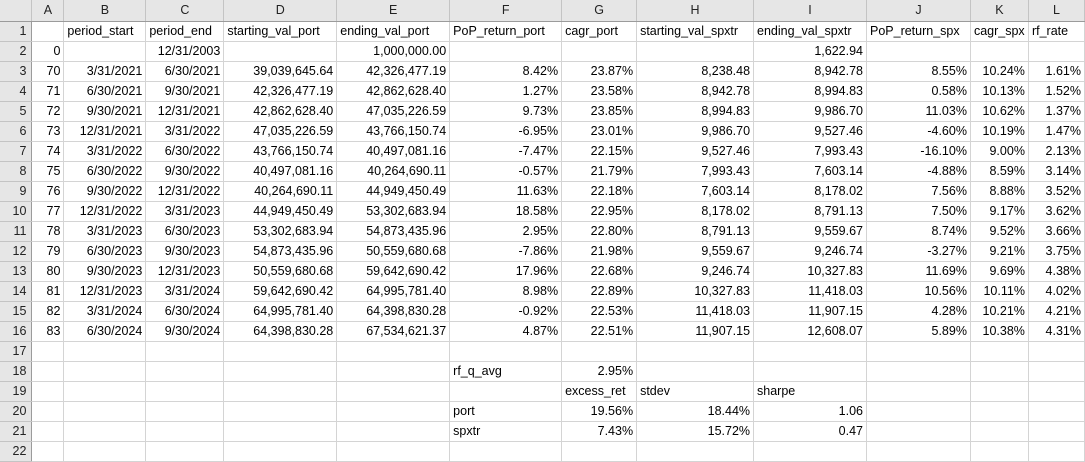  I want to click on cell-C22, so click(185, 451).